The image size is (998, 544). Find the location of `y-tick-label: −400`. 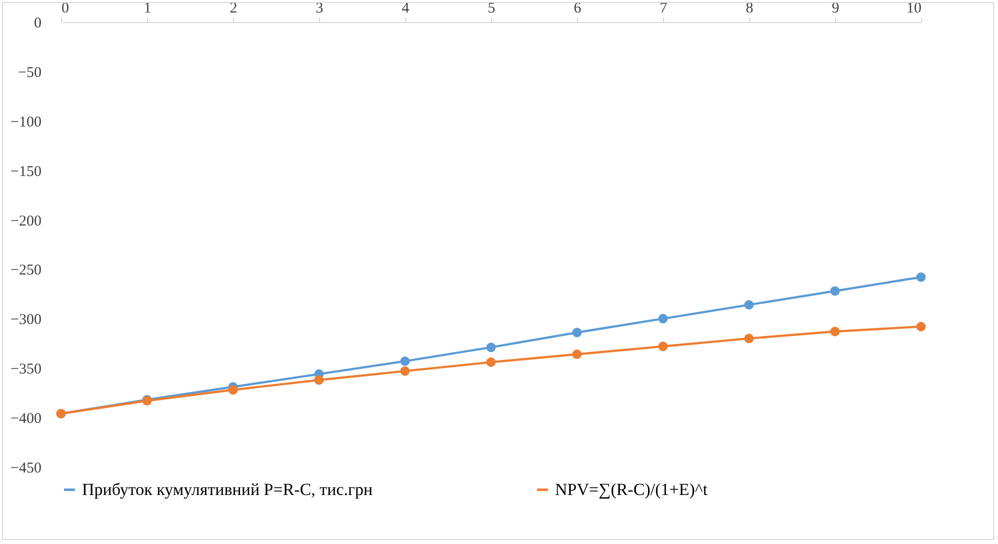

y-tick-label: −400 is located at coordinates (26, 419).